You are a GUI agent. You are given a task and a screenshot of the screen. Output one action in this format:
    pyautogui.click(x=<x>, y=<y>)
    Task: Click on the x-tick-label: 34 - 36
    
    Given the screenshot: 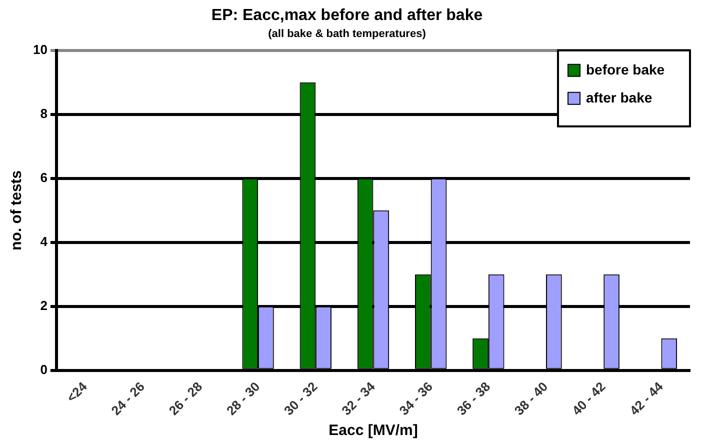 What is the action you would take?
    pyautogui.click(x=416, y=398)
    